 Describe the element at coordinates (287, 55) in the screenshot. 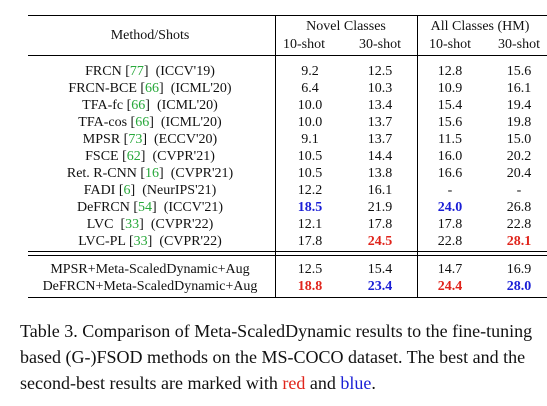

I see `header-rule` at that location.